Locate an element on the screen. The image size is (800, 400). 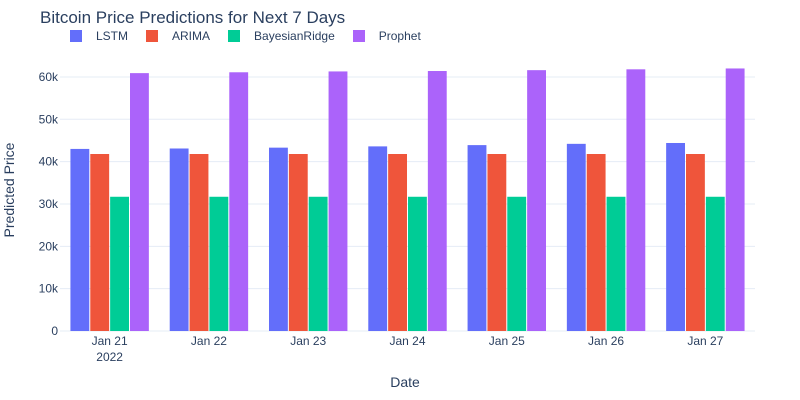
legend-label-prophet: Prophet is located at coordinates (399, 36).